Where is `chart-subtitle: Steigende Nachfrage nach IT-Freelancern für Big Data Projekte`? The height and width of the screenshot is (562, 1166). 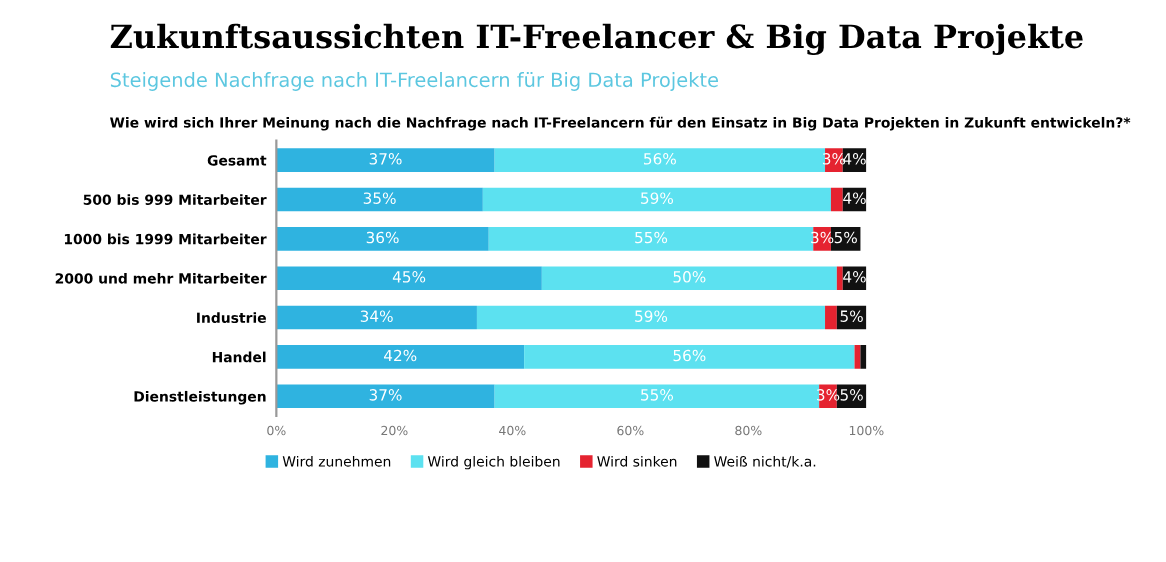
chart-subtitle: Steigende Nachfrage nach IT-Freelancern für Big Data Projekte is located at coordinates (414, 81).